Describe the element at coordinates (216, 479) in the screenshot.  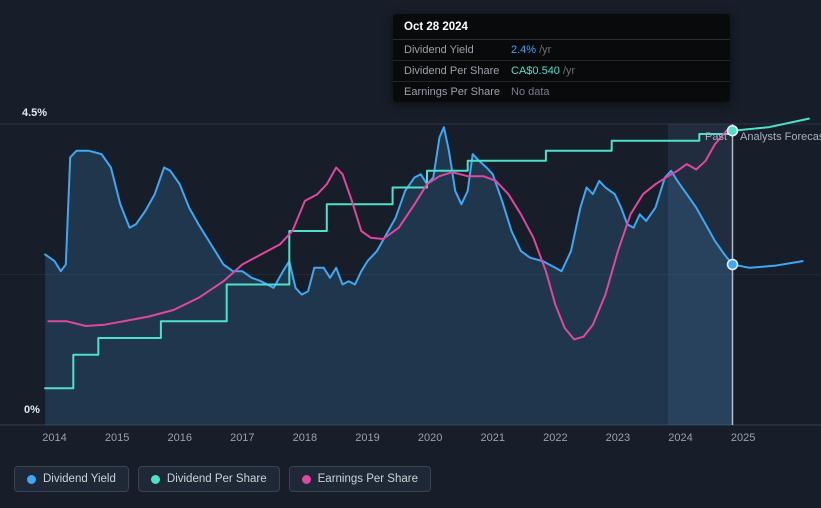
I see `legend-item-label: Dividend Per Share` at that location.